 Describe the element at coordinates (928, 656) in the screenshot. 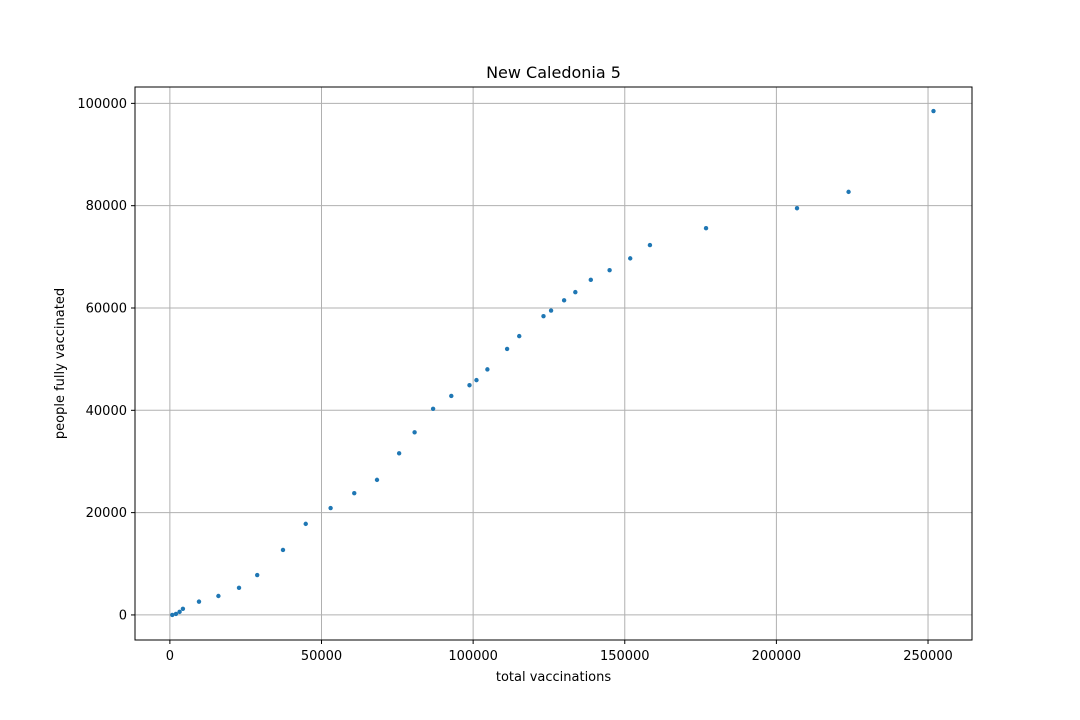

I see `x-tick-label: 250000` at that location.